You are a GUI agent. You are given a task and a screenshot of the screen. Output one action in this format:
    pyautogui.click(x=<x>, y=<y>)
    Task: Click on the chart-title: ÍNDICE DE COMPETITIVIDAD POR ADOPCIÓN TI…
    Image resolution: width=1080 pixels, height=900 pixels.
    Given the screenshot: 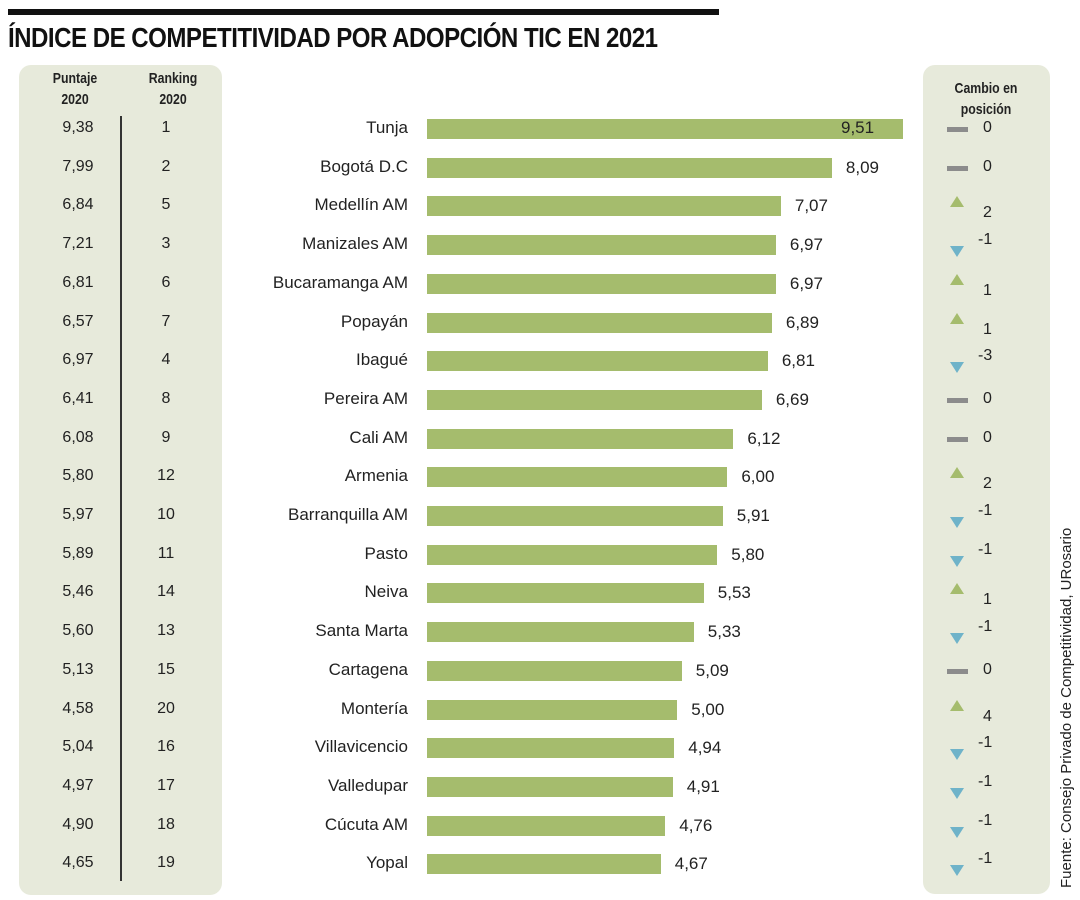 What is the action you would take?
    pyautogui.click(x=333, y=37)
    